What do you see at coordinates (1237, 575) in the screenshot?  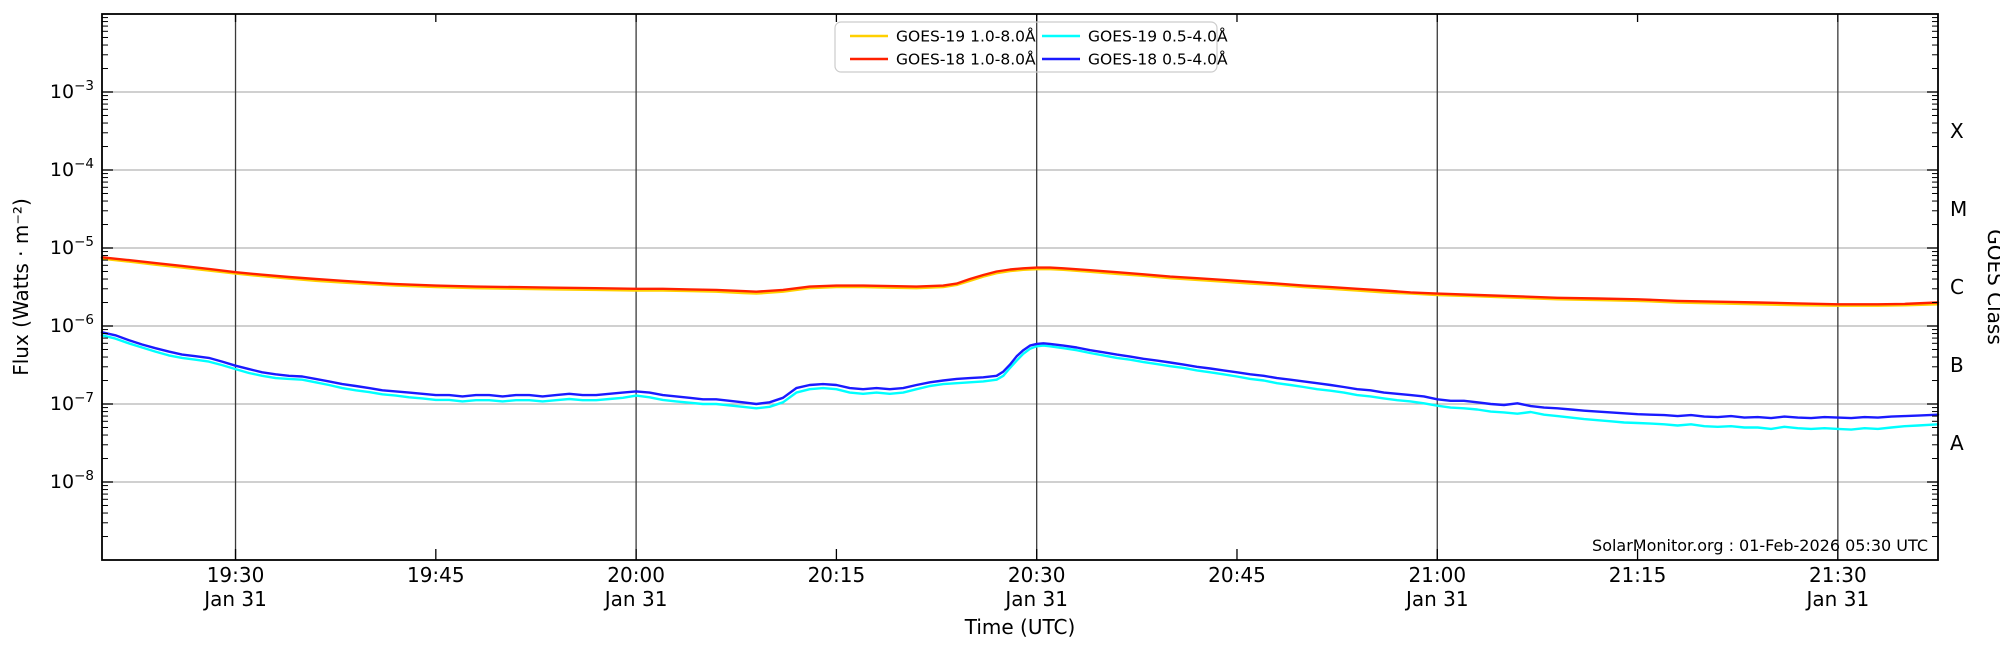 I see `x-tick-label: 20:45` at bounding box center [1237, 575].